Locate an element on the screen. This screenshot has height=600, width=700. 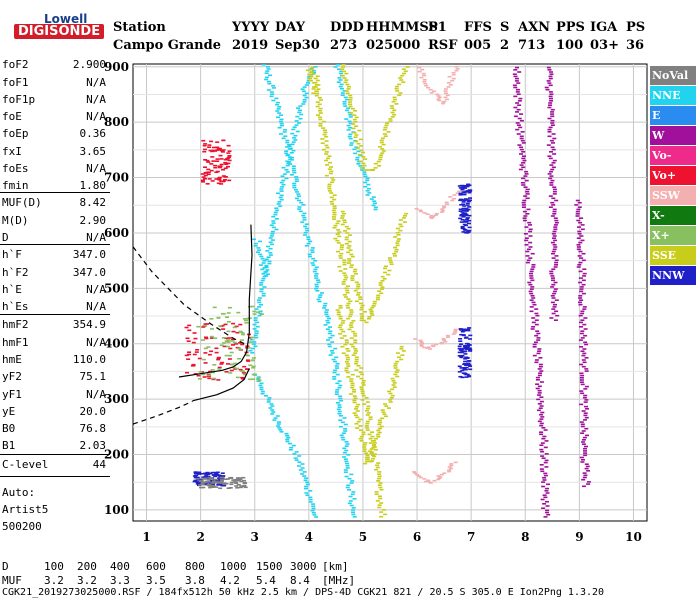
param-row: foEs N/A is located at coordinates (55, 170).